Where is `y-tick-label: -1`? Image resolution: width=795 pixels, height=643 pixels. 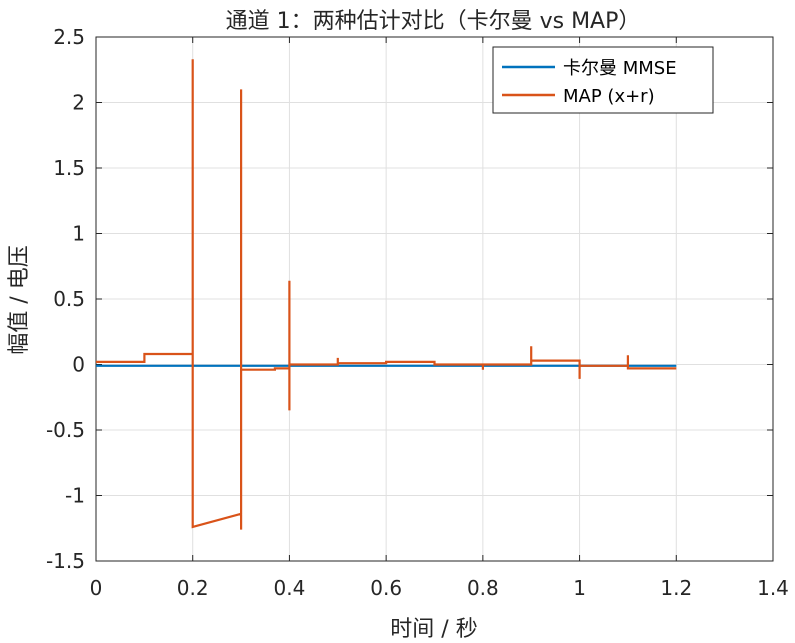 y-tick-label: -1 is located at coordinates (75, 496).